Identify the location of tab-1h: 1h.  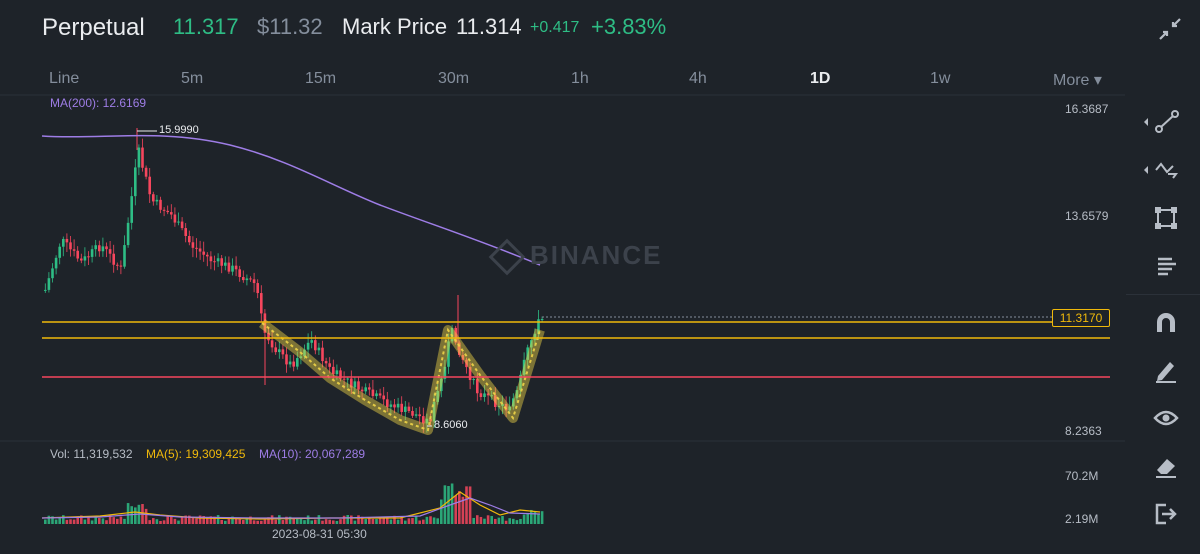
(580, 78).